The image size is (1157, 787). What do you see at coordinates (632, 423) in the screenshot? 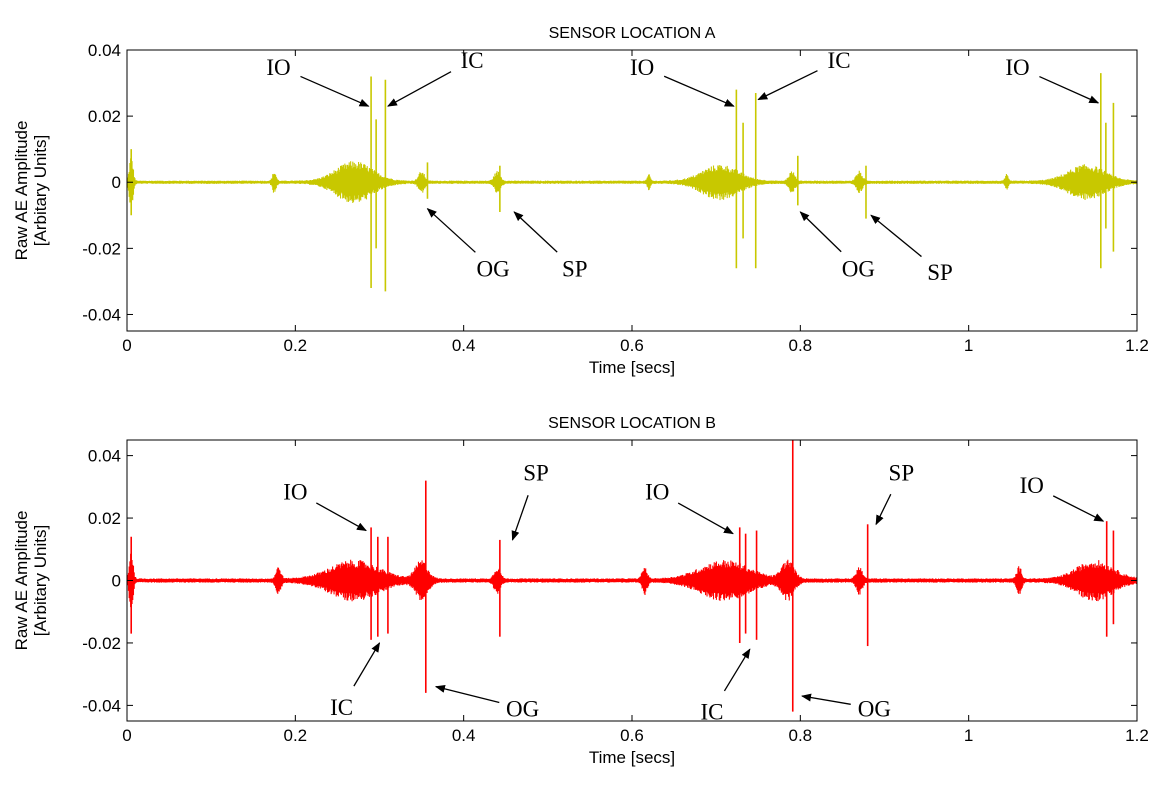
I see `chart-title: SENSOR LOCATION B` at bounding box center [632, 423].